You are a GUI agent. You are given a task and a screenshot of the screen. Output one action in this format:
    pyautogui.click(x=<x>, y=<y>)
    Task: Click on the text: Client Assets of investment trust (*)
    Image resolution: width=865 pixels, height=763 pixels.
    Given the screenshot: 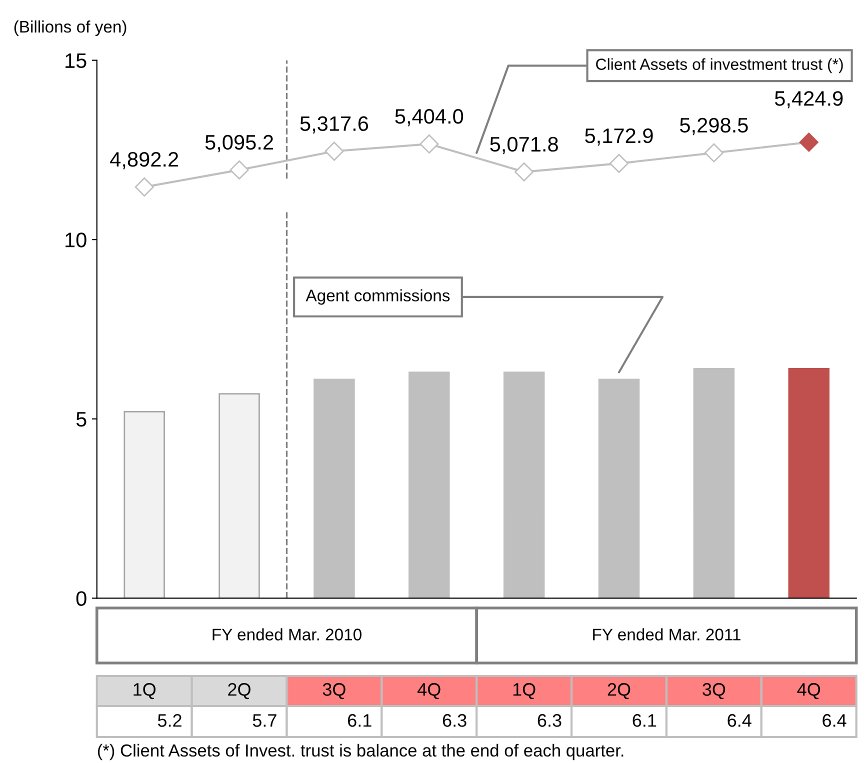 What is the action you would take?
    pyautogui.click(x=719, y=66)
    